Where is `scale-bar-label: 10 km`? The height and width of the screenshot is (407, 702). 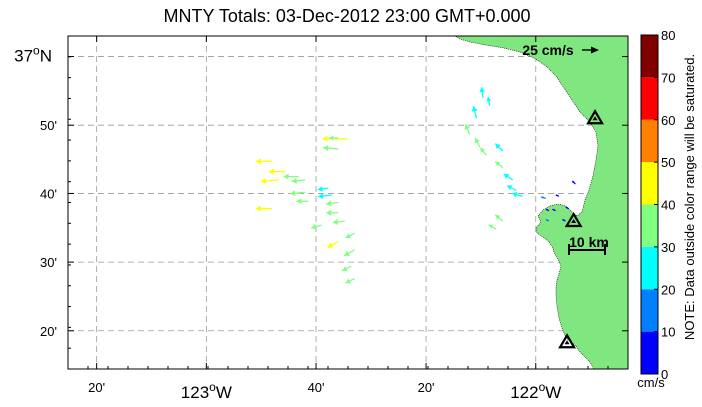 scale-bar-label: 10 km is located at coordinates (589, 242).